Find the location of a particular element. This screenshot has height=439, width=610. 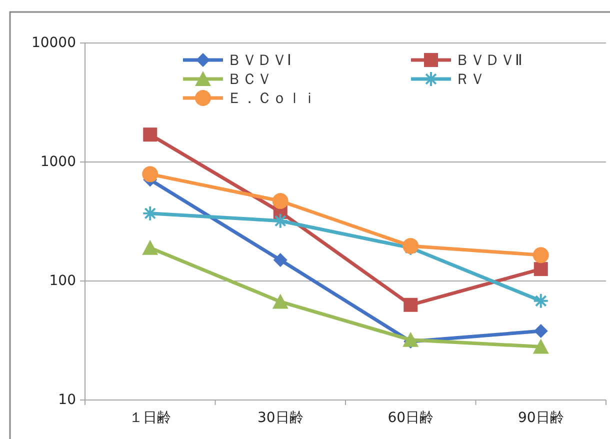

x-tick-label: 30日齢 is located at coordinates (280, 418).